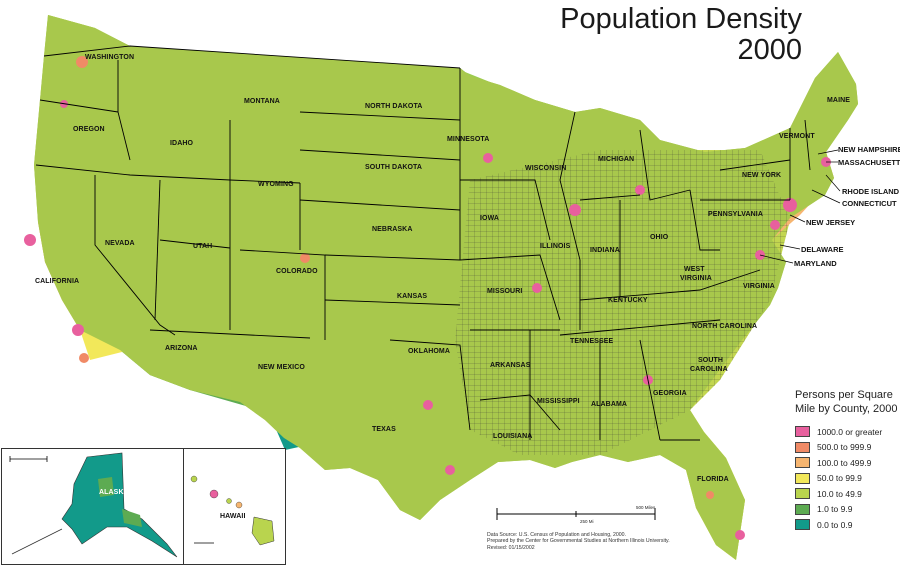 The width and height of the screenshot is (900, 569). I want to click on state-label-idaho: IDAHO, so click(182, 143).